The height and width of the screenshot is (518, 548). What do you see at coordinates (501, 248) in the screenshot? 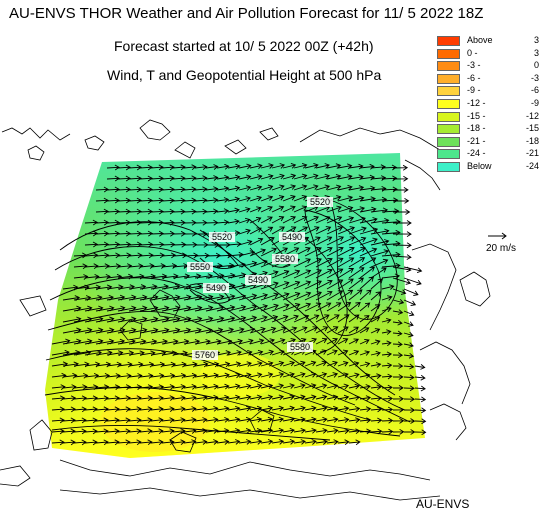
I see `vector-reference-label: 20 m/s` at bounding box center [501, 248].